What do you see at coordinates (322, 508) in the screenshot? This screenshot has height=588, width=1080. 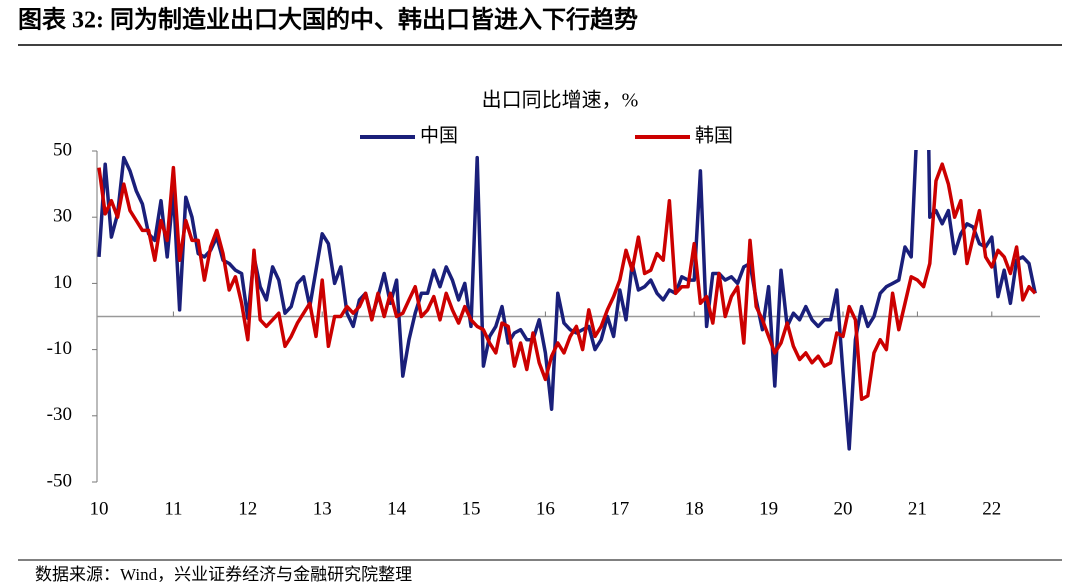 I see `x-tick-label: 13` at bounding box center [322, 508].